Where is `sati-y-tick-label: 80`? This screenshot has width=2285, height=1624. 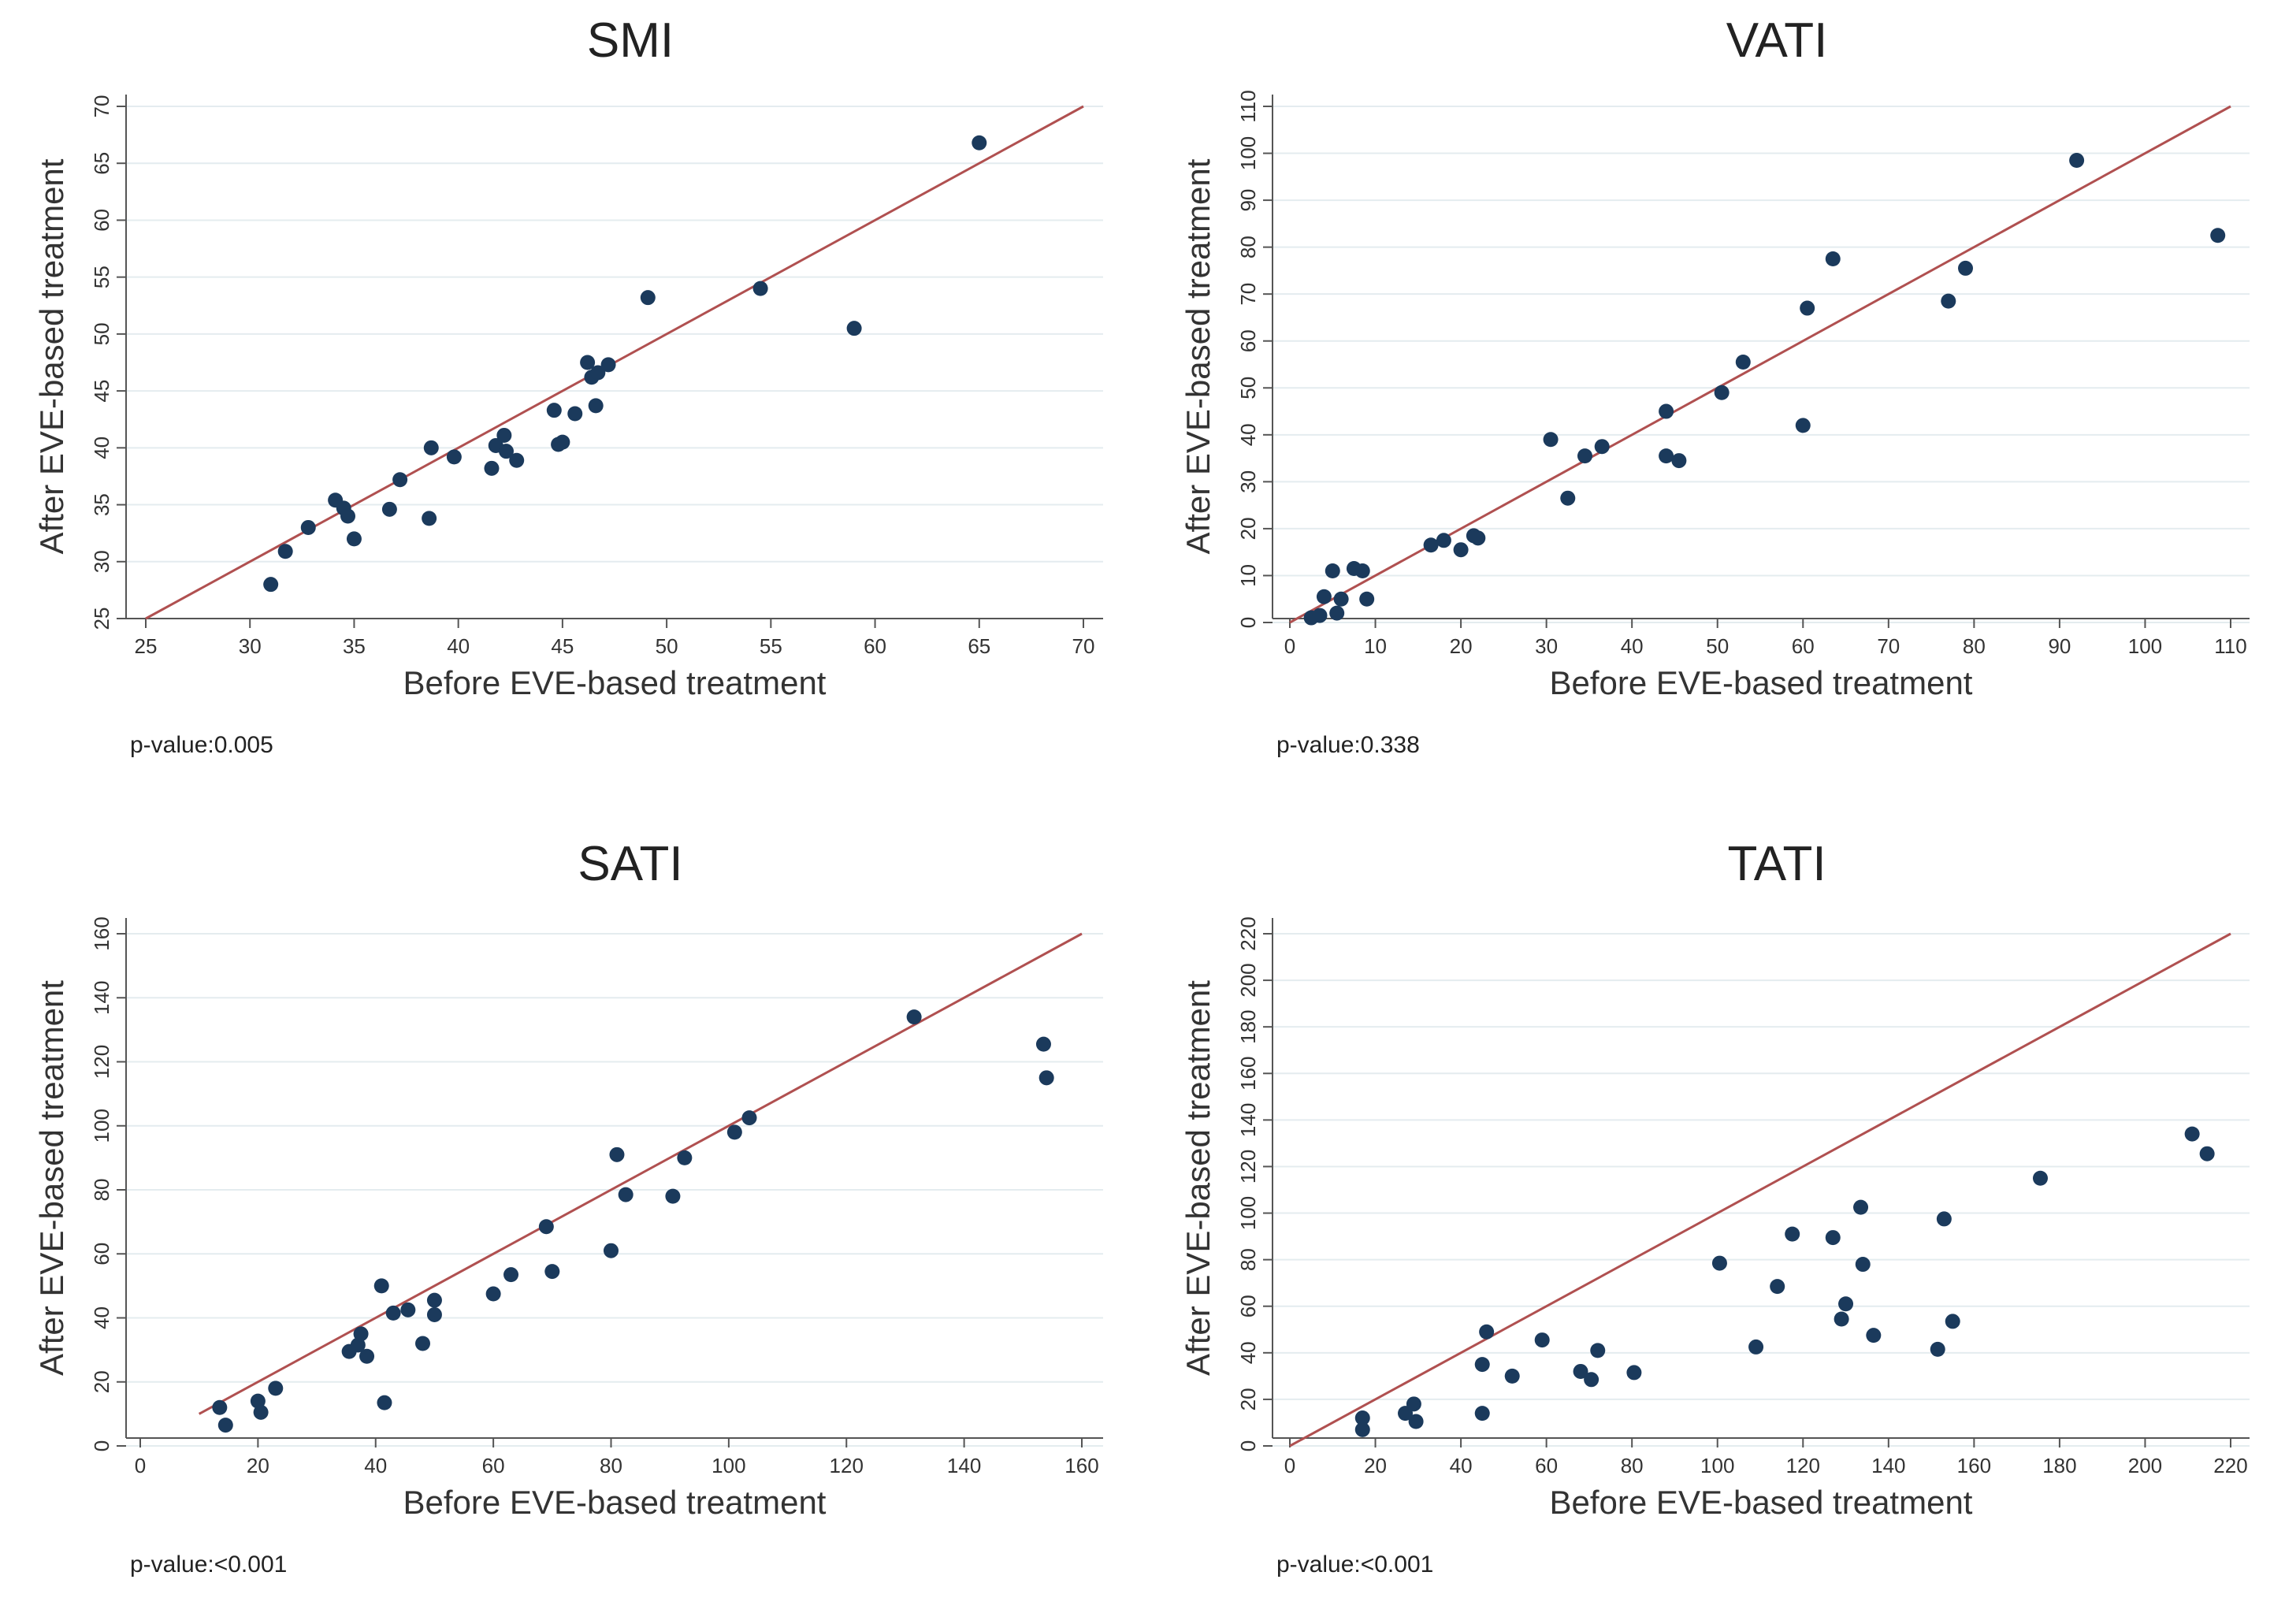
sati-y-tick-label: 80 is located at coordinates (101, 1190).